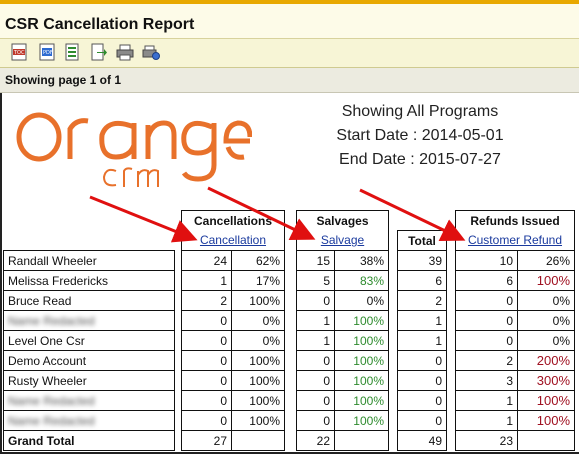 The width and height of the screenshot is (579, 454). I want to click on table-row: 39, so click(422, 260).